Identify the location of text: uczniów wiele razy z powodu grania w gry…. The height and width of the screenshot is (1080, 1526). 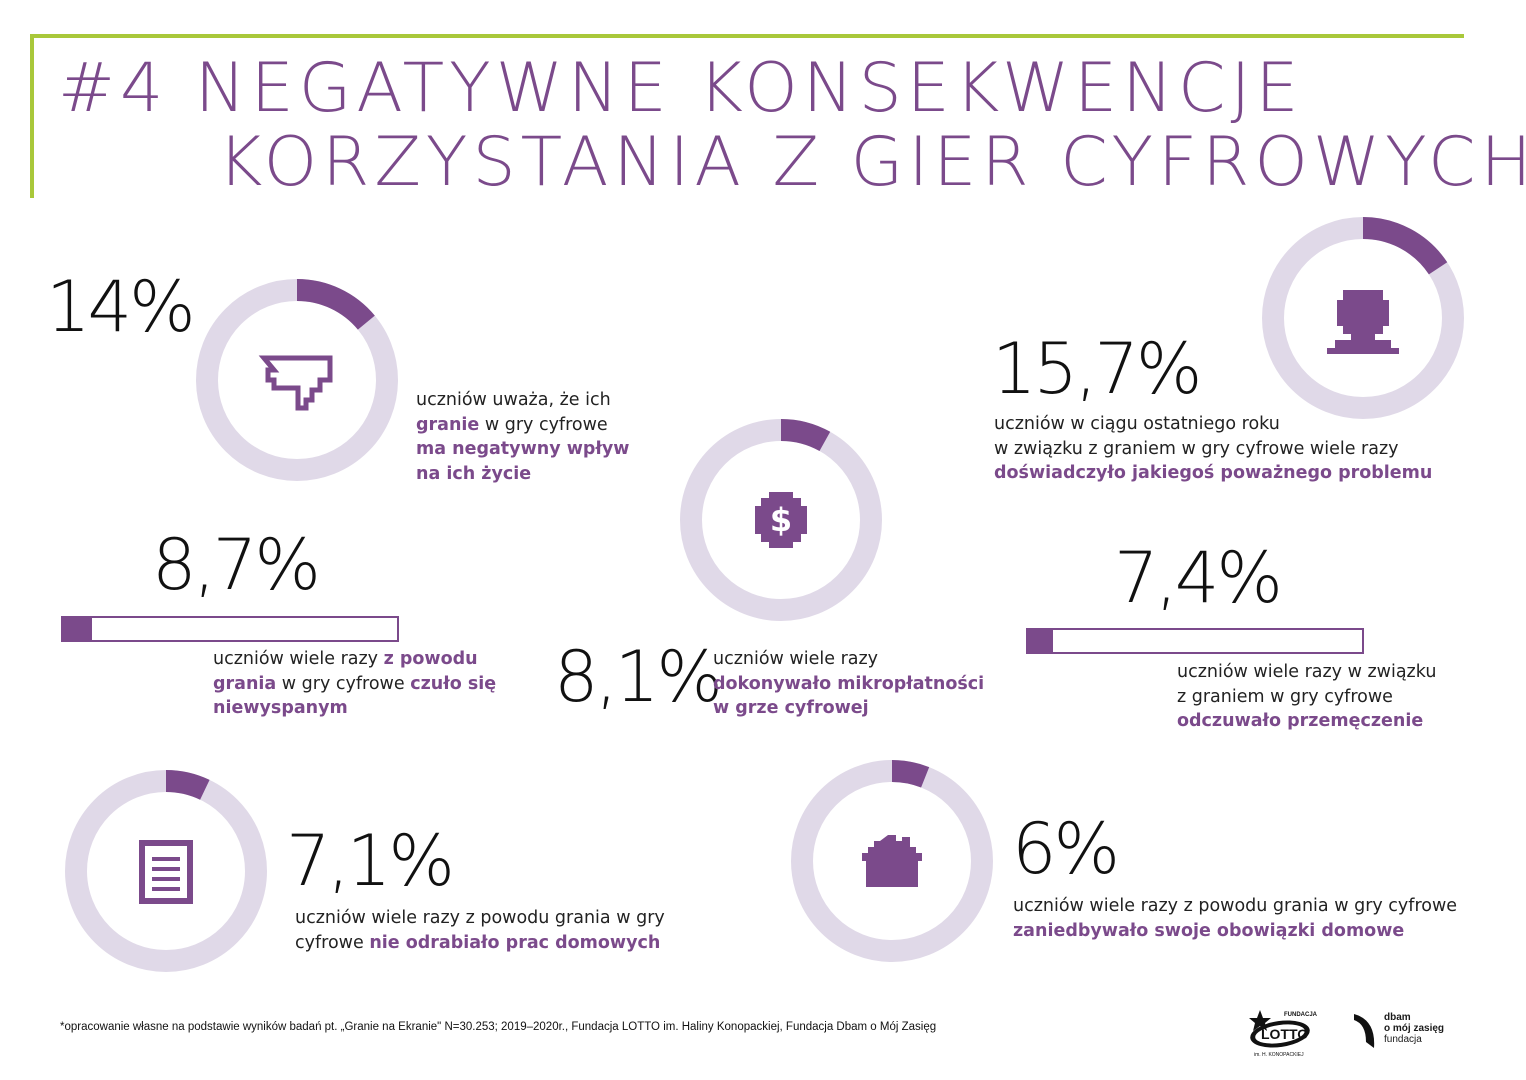
(1235, 906).